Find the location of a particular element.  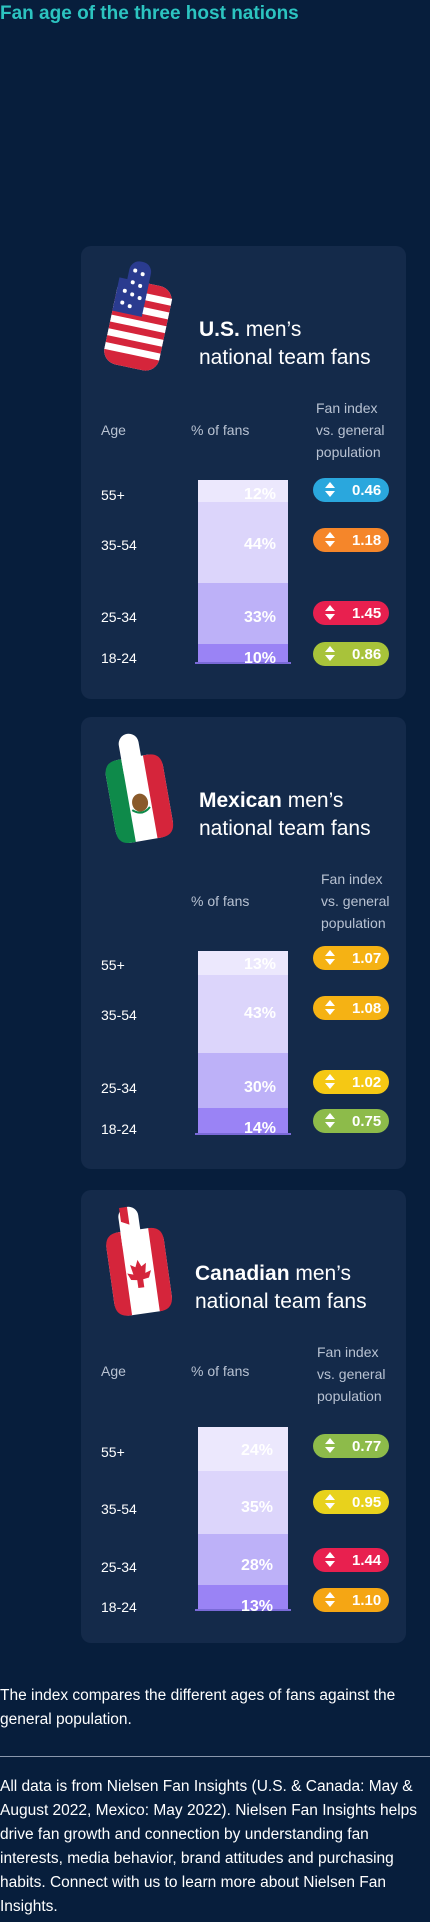

fan-index-pill-55-plus: 0.77 is located at coordinates (351, 1446).